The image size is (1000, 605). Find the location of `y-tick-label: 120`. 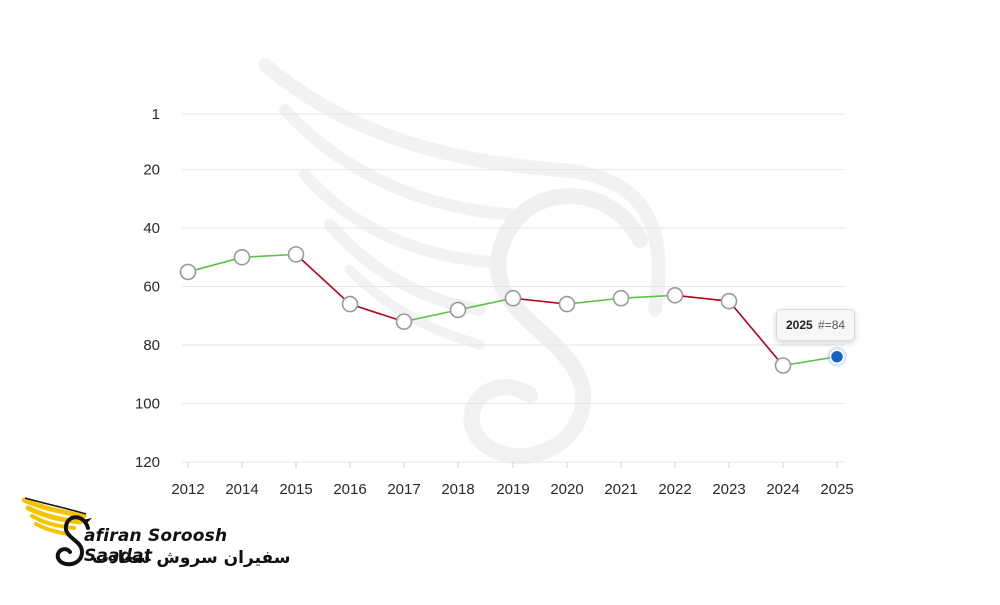

y-tick-label: 120 is located at coordinates (147, 462).